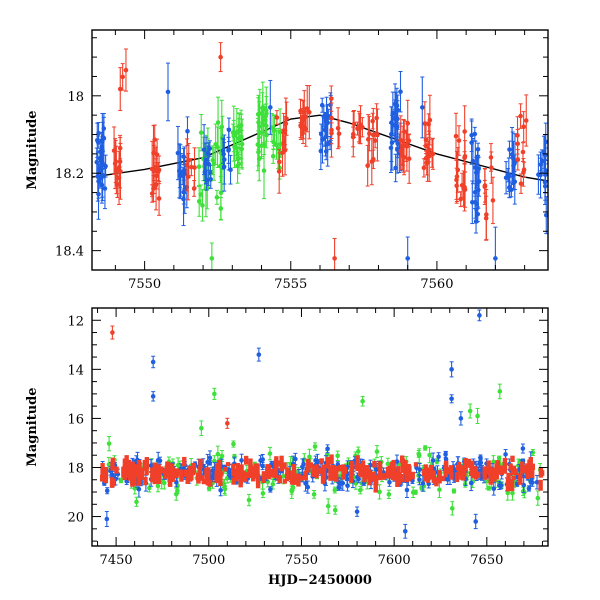 This screenshot has height=600, width=600. I want to click on model-curve, so click(320, 148).